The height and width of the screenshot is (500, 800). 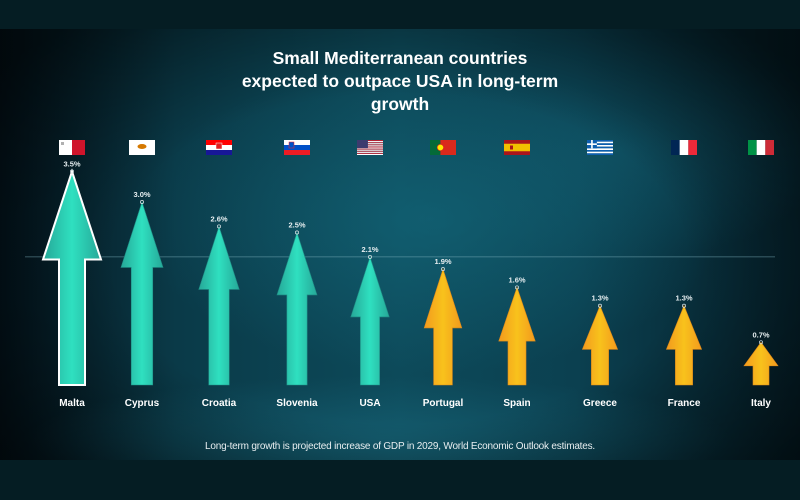 I want to click on value-label-slovenia: 2.5%, so click(x=296, y=225).